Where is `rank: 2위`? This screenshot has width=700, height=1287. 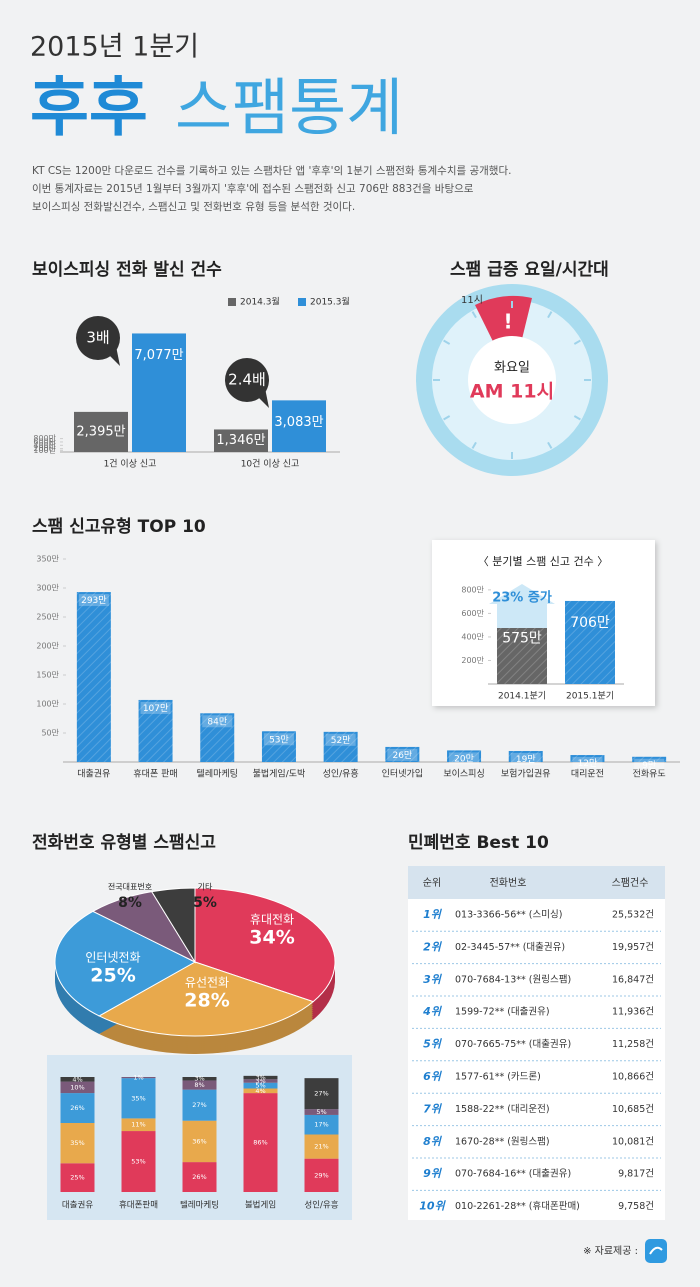
rank: 2위 is located at coordinates (433, 946).